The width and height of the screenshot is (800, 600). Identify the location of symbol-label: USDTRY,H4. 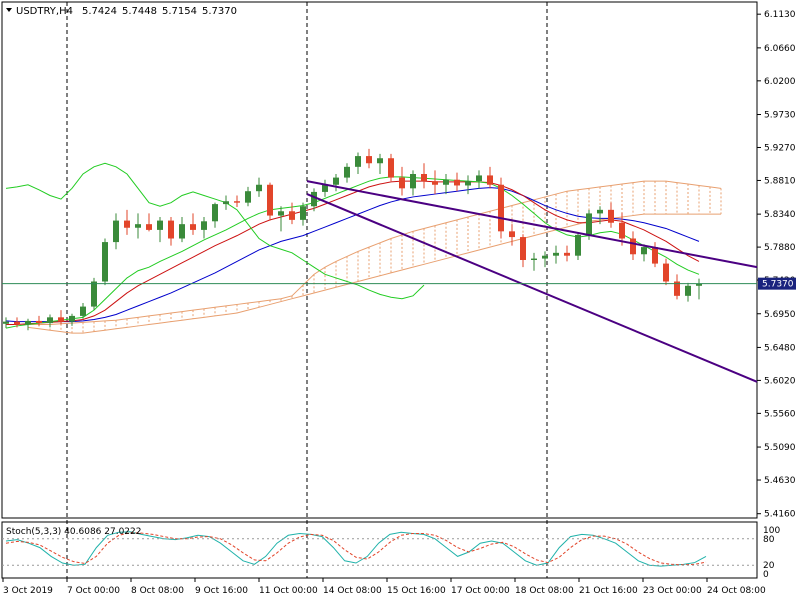
(44, 11).